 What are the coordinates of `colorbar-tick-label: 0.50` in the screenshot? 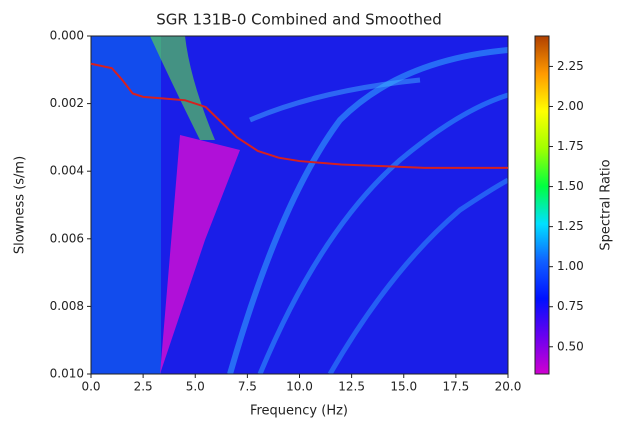 It's located at (570, 346).